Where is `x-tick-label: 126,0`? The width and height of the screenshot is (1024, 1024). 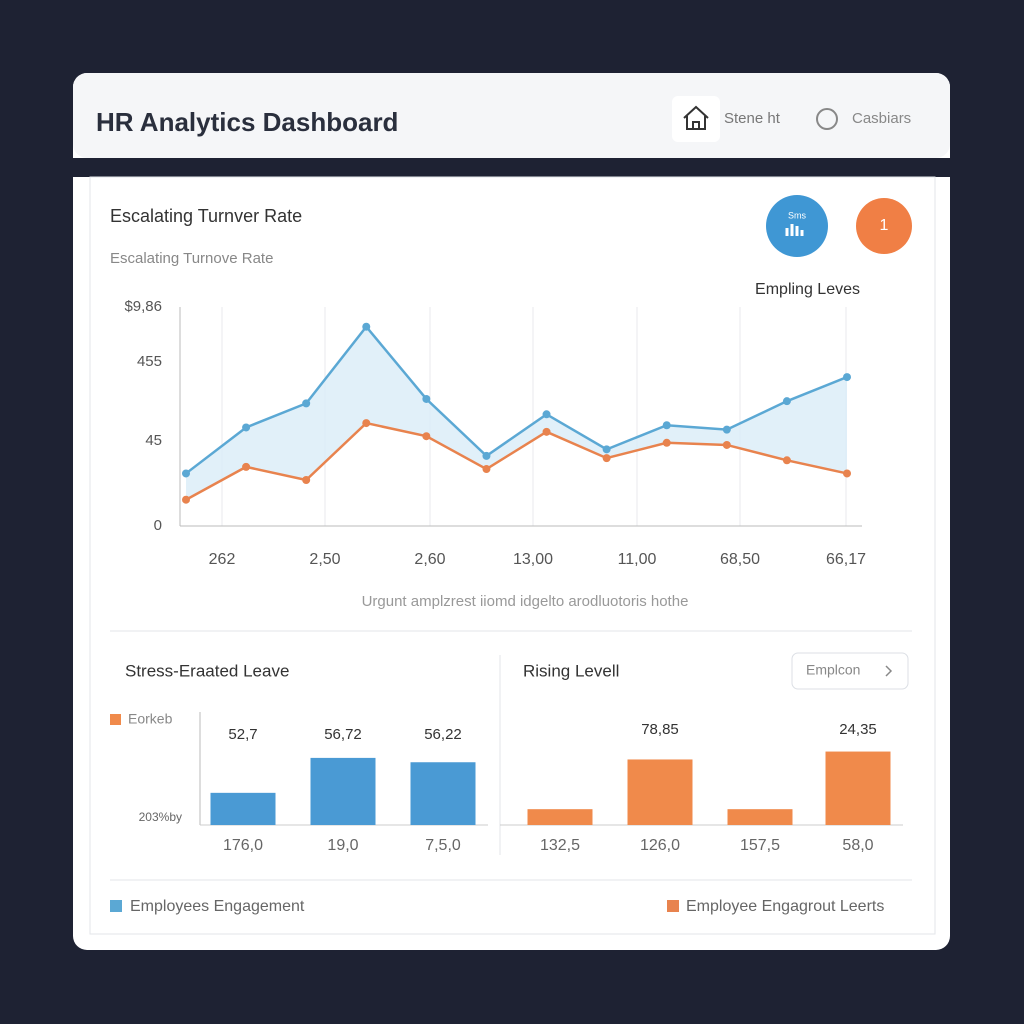 x-tick-label: 126,0 is located at coordinates (660, 845).